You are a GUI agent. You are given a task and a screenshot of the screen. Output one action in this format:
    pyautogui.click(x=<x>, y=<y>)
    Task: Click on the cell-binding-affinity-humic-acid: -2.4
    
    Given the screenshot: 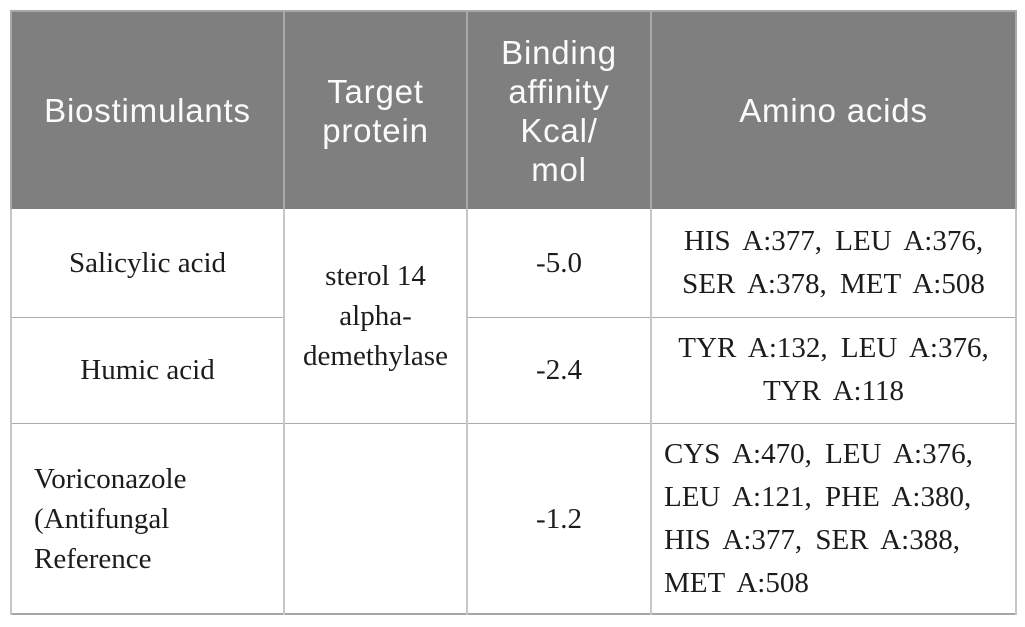 What is the action you would take?
    pyautogui.click(x=559, y=370)
    